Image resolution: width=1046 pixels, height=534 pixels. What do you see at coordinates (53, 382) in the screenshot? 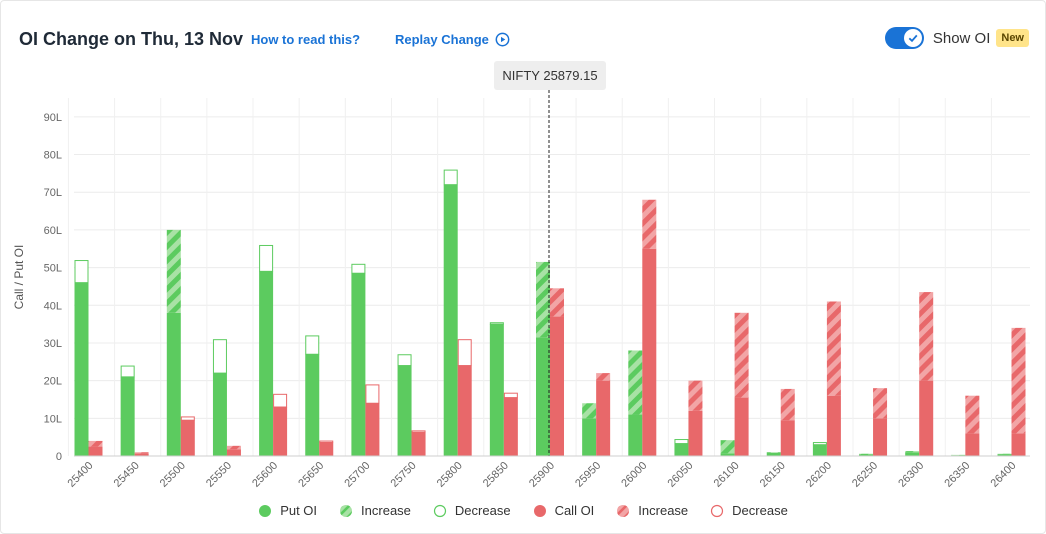
I see `y-tick-label: 20L` at bounding box center [53, 382].